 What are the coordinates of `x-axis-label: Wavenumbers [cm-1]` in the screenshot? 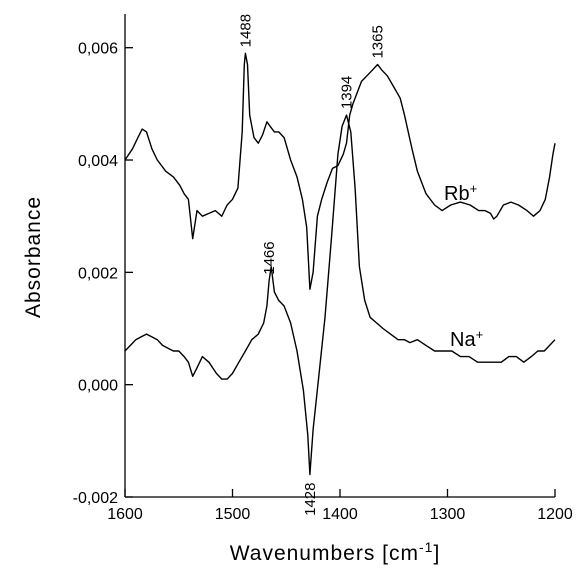 It's located at (335, 552).